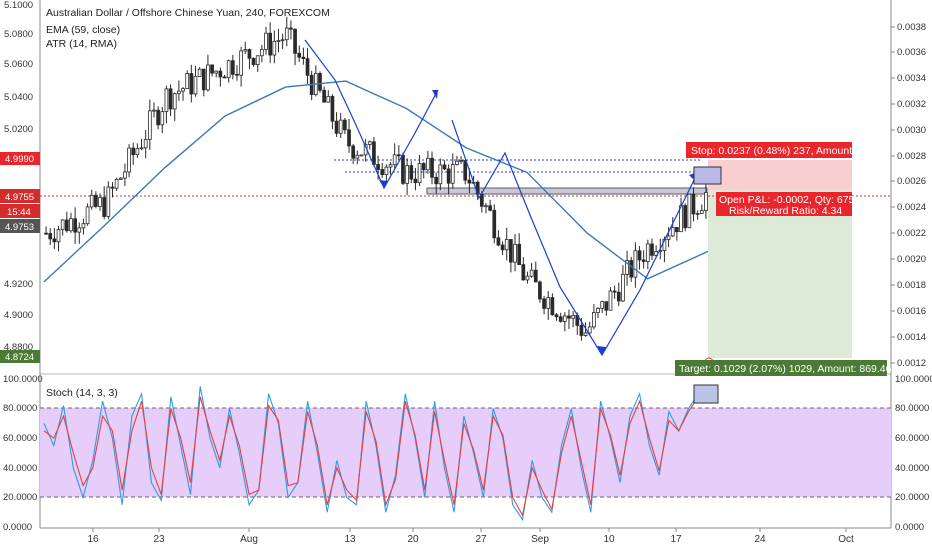 The width and height of the screenshot is (932, 555). What do you see at coordinates (18, 5) in the screenshot?
I see `price-tick: 5.1000` at bounding box center [18, 5].